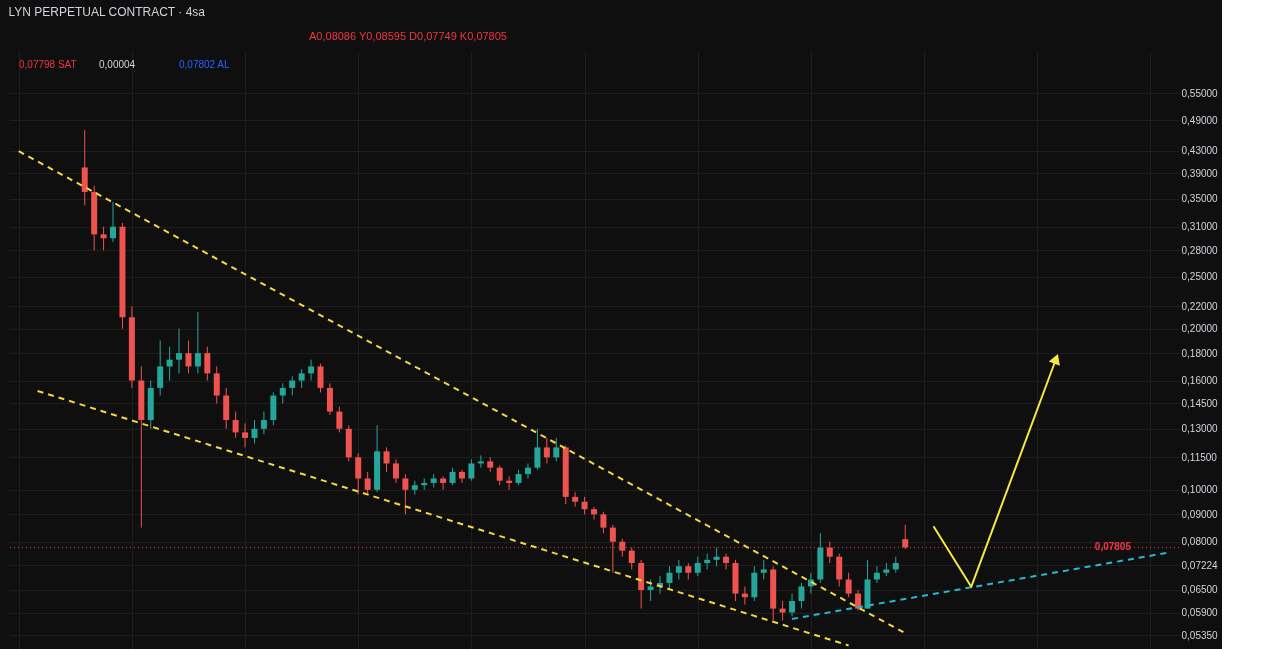 This screenshot has width=1280, height=649. What do you see at coordinates (117, 64) in the screenshot?
I see `annotation: 0,00004` at bounding box center [117, 64].